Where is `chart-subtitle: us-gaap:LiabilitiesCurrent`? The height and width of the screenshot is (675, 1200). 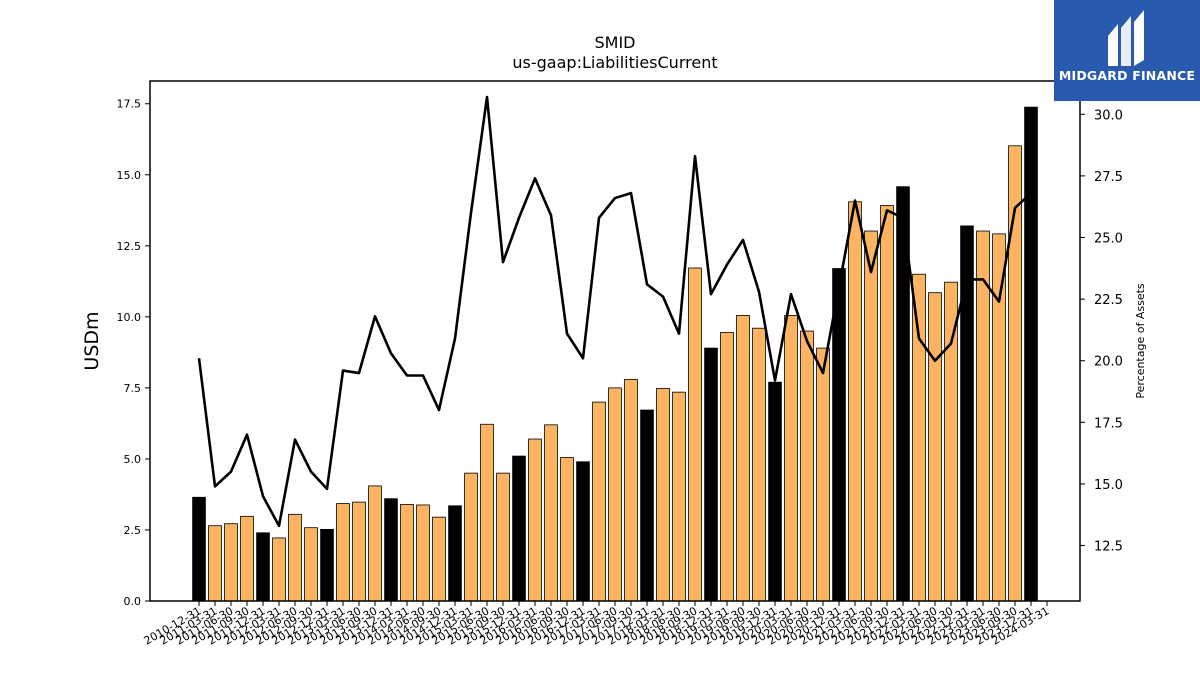
chart-subtitle: us-gaap:LiabilitiesCurrent is located at coordinates (614, 62).